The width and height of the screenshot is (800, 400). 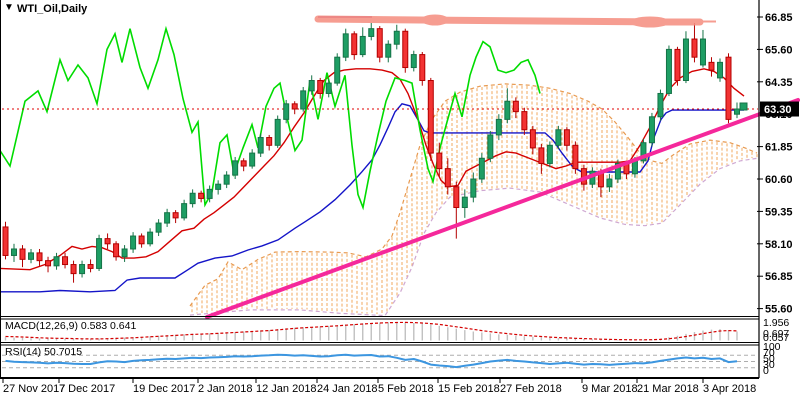 What do you see at coordinates (769, 353) in the screenshot?
I see `rsi-scale-label: 70` at bounding box center [769, 353].